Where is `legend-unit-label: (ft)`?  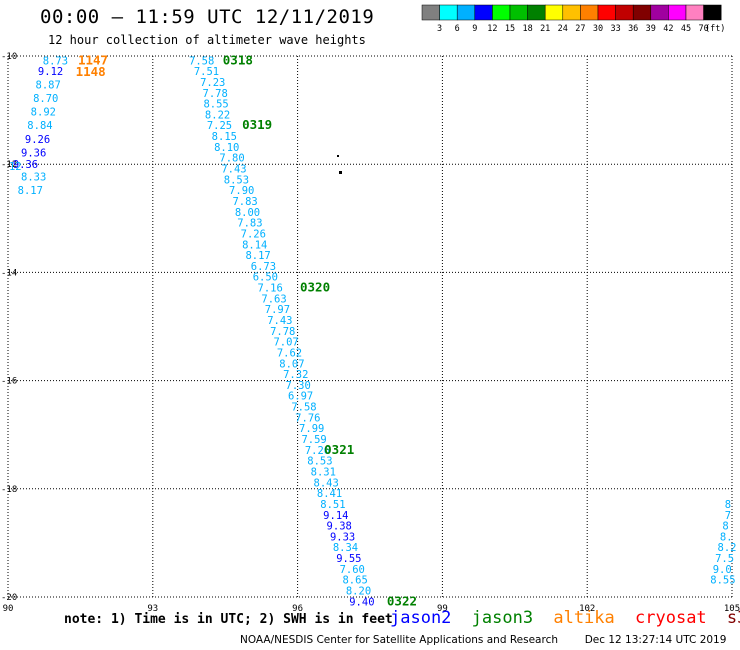
legend-unit-label: (ft) is located at coordinates (715, 29).